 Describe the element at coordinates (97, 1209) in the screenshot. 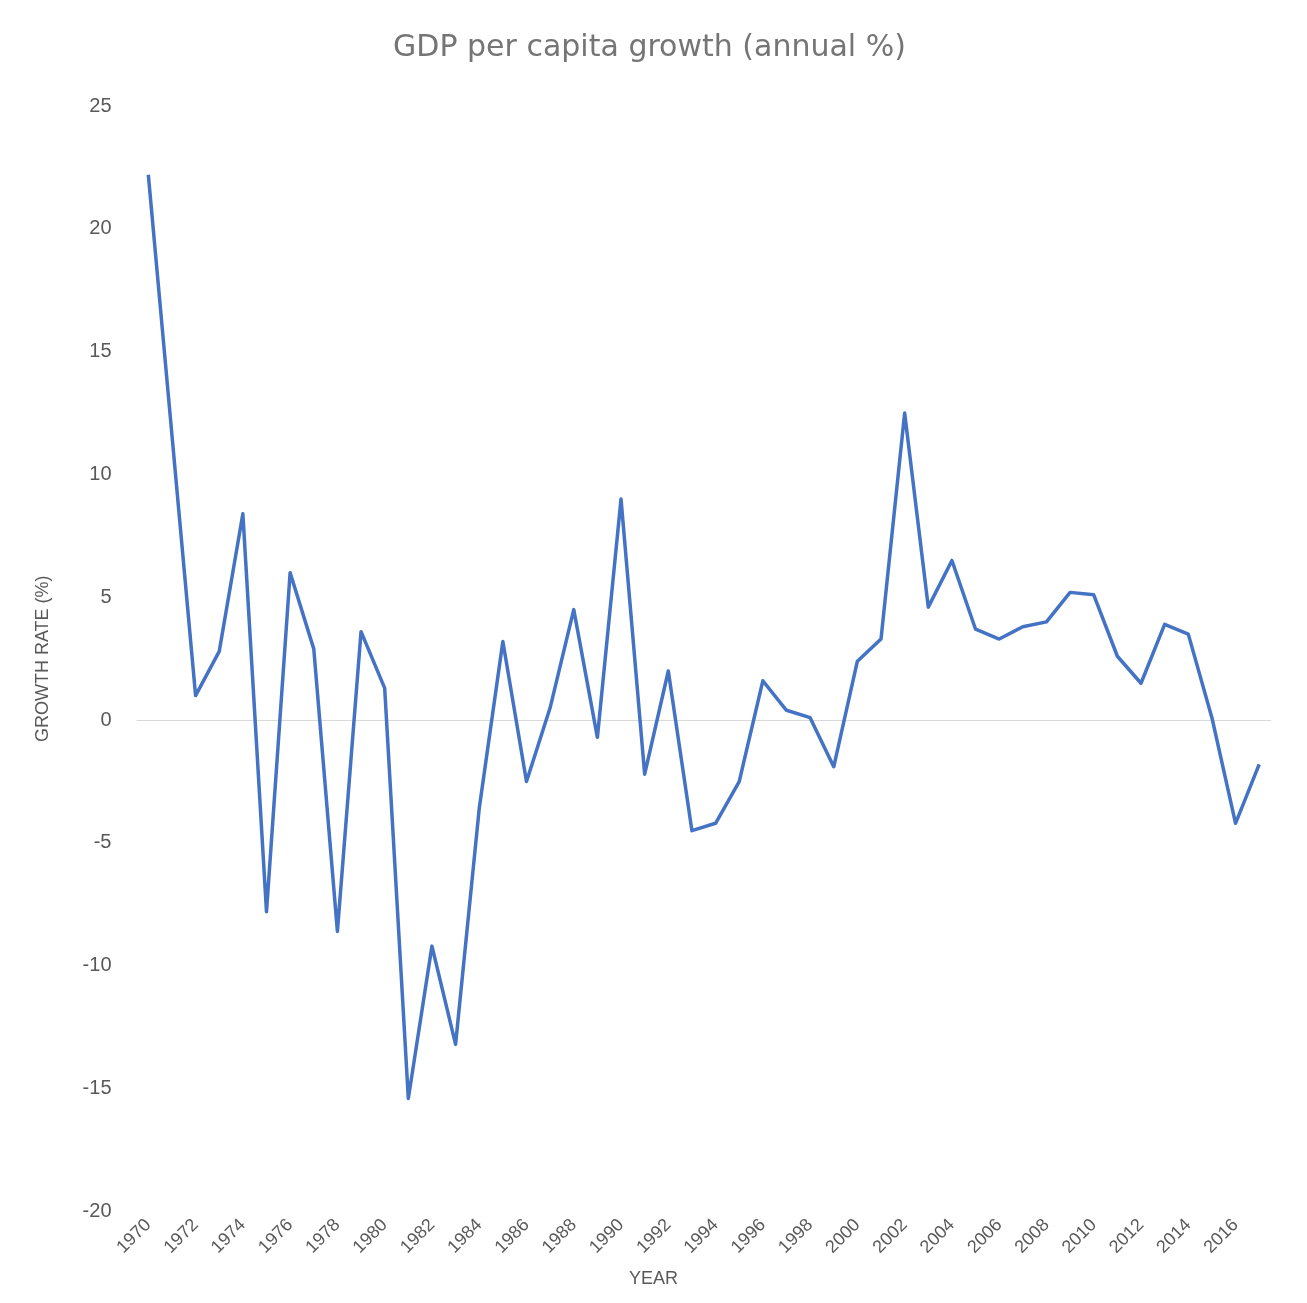

I see `y-tick-label: -20` at that location.